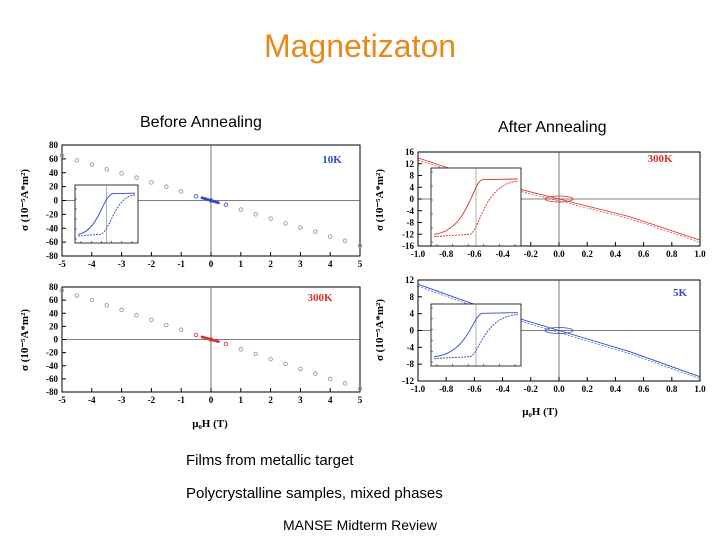 The width and height of the screenshot is (720, 540). Describe the element at coordinates (360, 46) in the screenshot. I see `slide-title: Magnetizaton` at that location.